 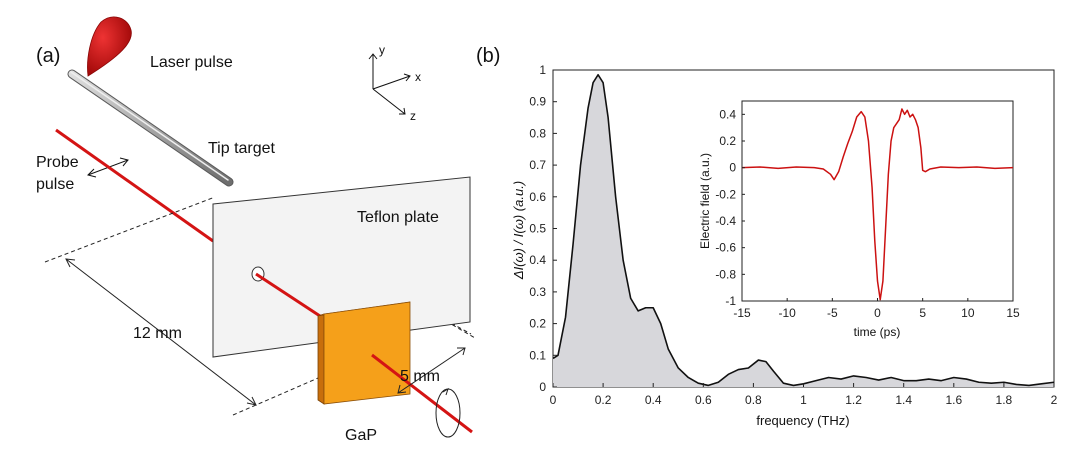 I want to click on tip-target-label: Tip target, so click(x=242, y=148).